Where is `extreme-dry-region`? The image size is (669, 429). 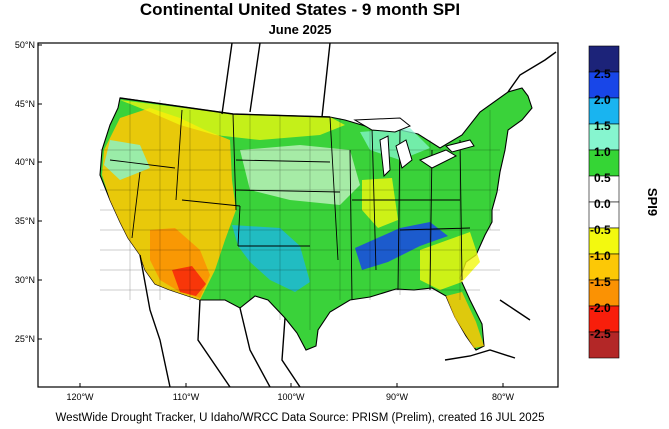
extreme-dry-region is located at coordinates (189, 281).